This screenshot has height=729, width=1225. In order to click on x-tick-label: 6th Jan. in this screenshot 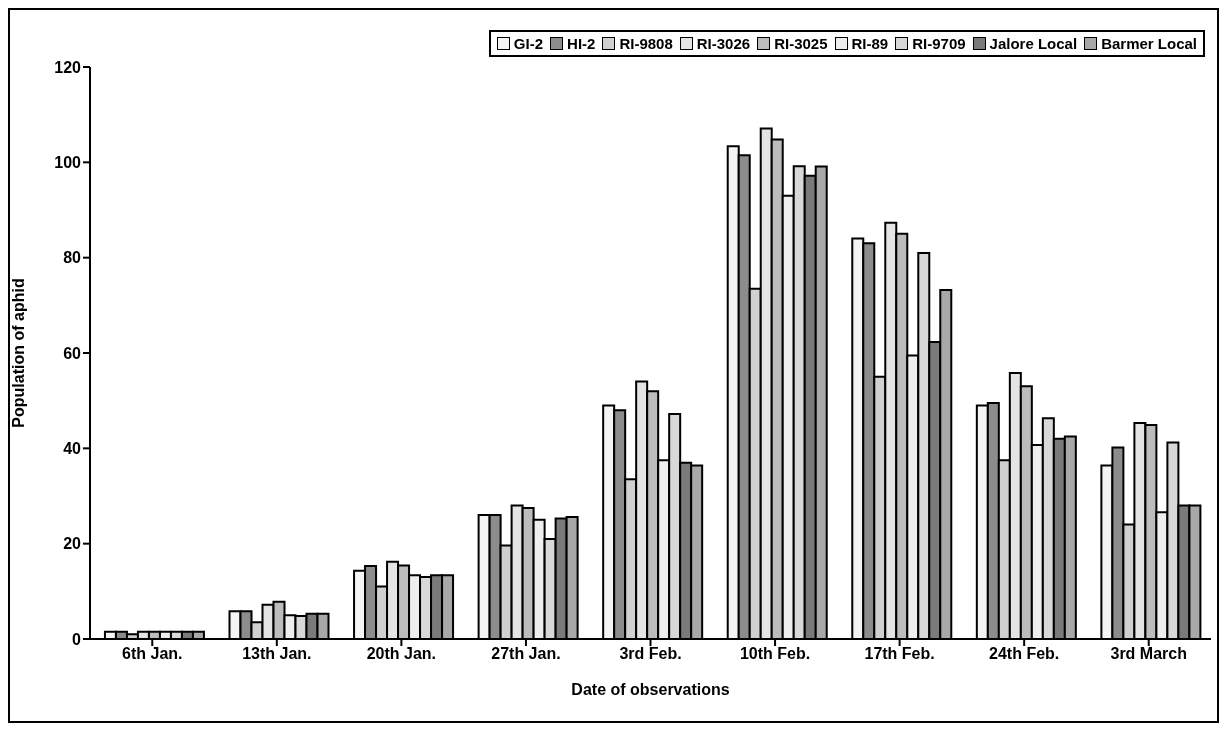, I will do `click(152, 654)`.